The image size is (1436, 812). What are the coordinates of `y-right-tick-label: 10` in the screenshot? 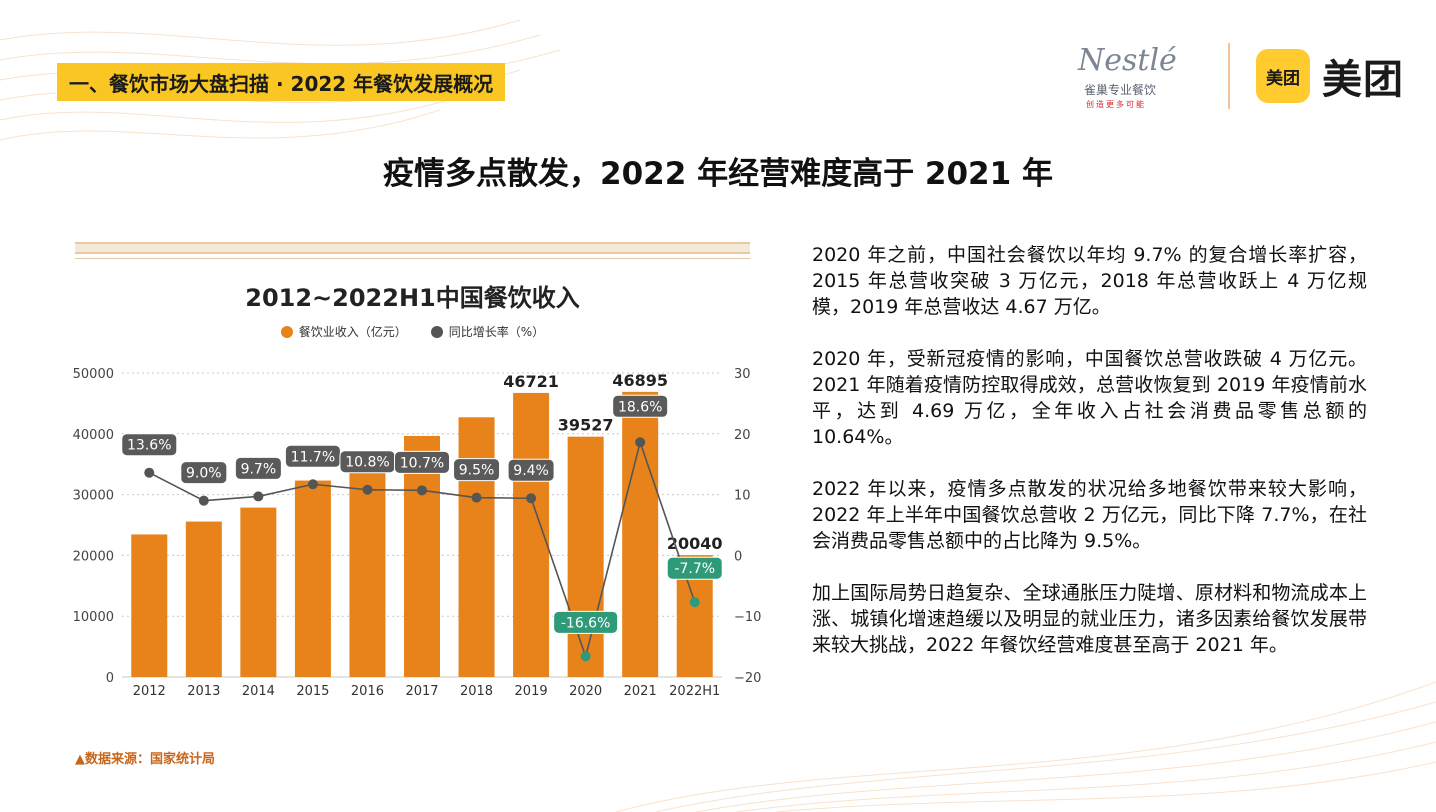 It's located at (742, 496).